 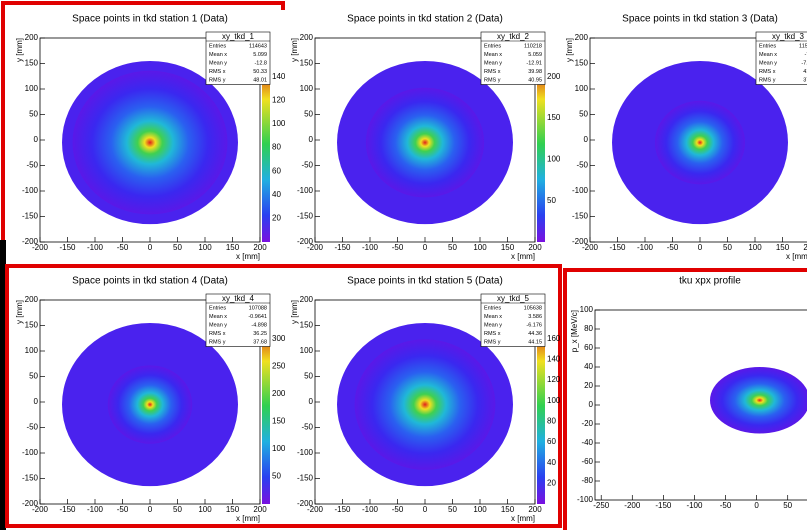 I want to click on stats-value: 5.059, so click(x=535, y=55).